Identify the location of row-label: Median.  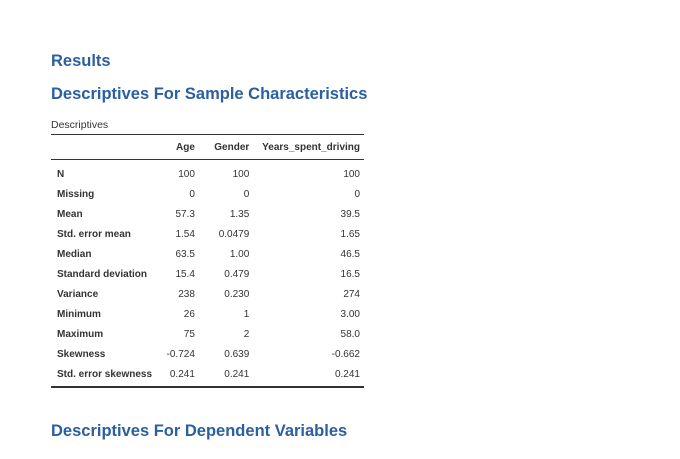
(74, 254).